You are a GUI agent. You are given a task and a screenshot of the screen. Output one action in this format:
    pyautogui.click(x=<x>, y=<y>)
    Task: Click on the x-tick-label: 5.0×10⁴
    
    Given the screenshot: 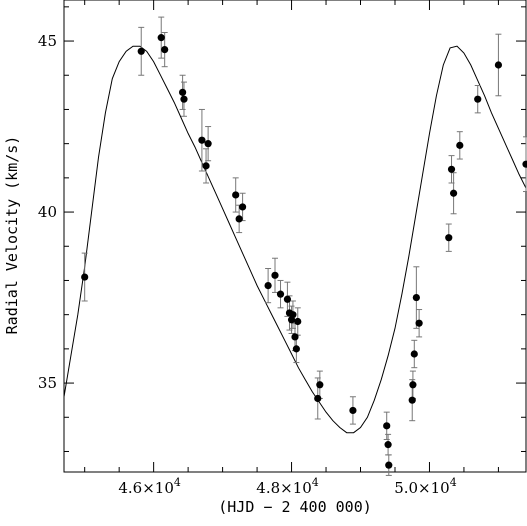 What is the action you would take?
    pyautogui.click(x=425, y=486)
    